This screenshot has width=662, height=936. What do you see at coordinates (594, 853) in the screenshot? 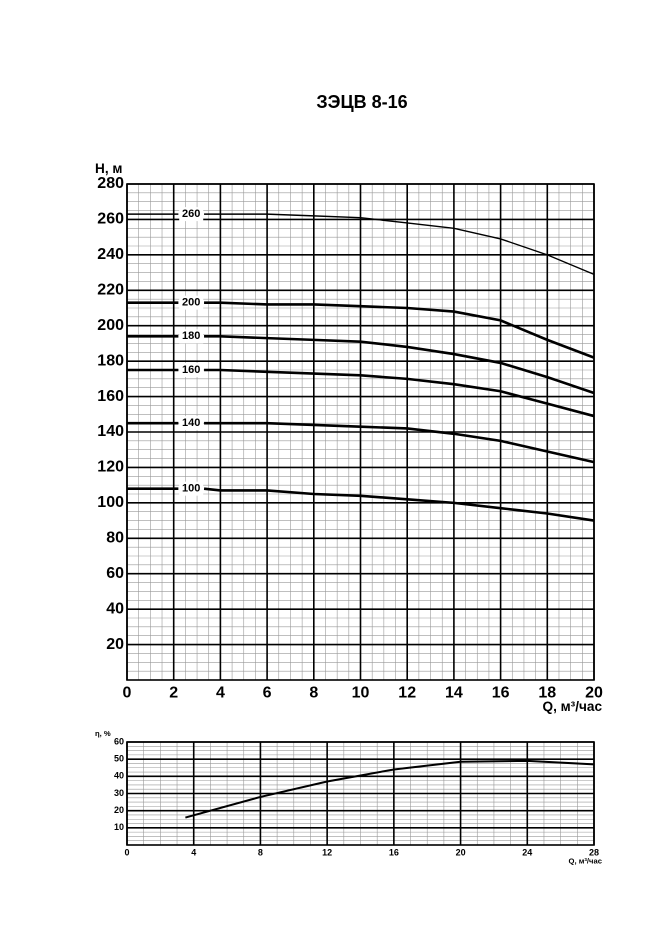
I see `x-tick-label: 28` at bounding box center [594, 853].